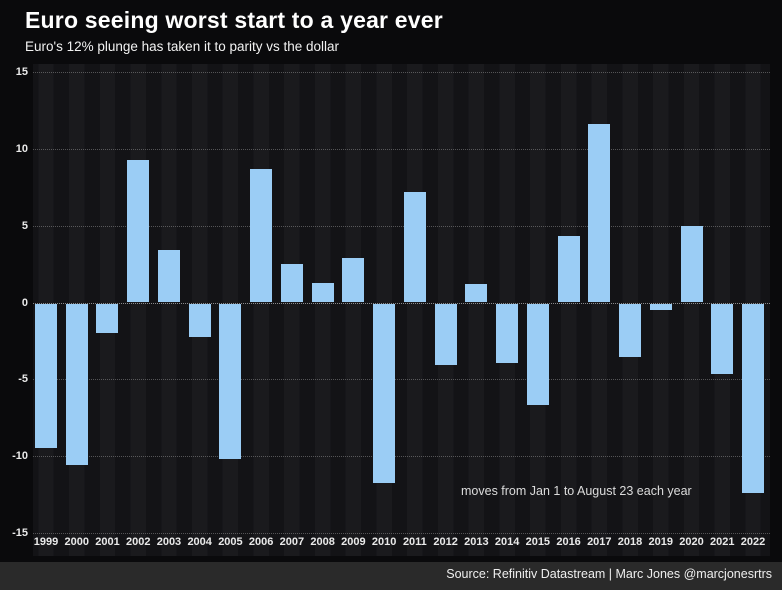  What do you see at coordinates (384, 542) in the screenshot?
I see `x-tick-label: 2010` at bounding box center [384, 542].